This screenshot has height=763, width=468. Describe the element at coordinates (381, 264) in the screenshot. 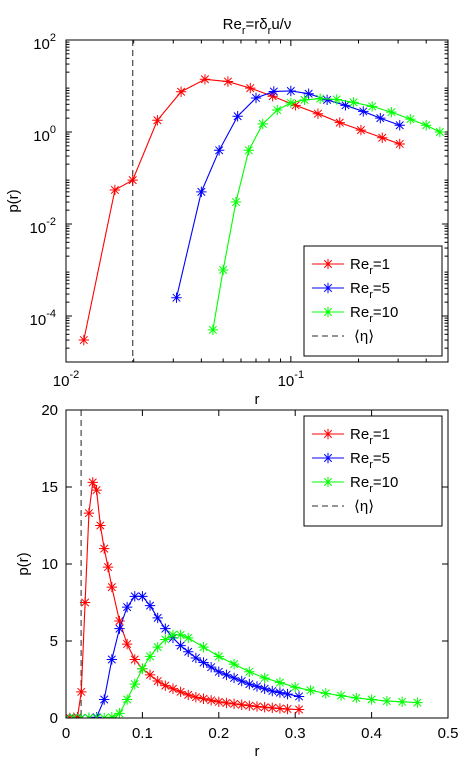

I see `legend-label-tail: =1` at that location.